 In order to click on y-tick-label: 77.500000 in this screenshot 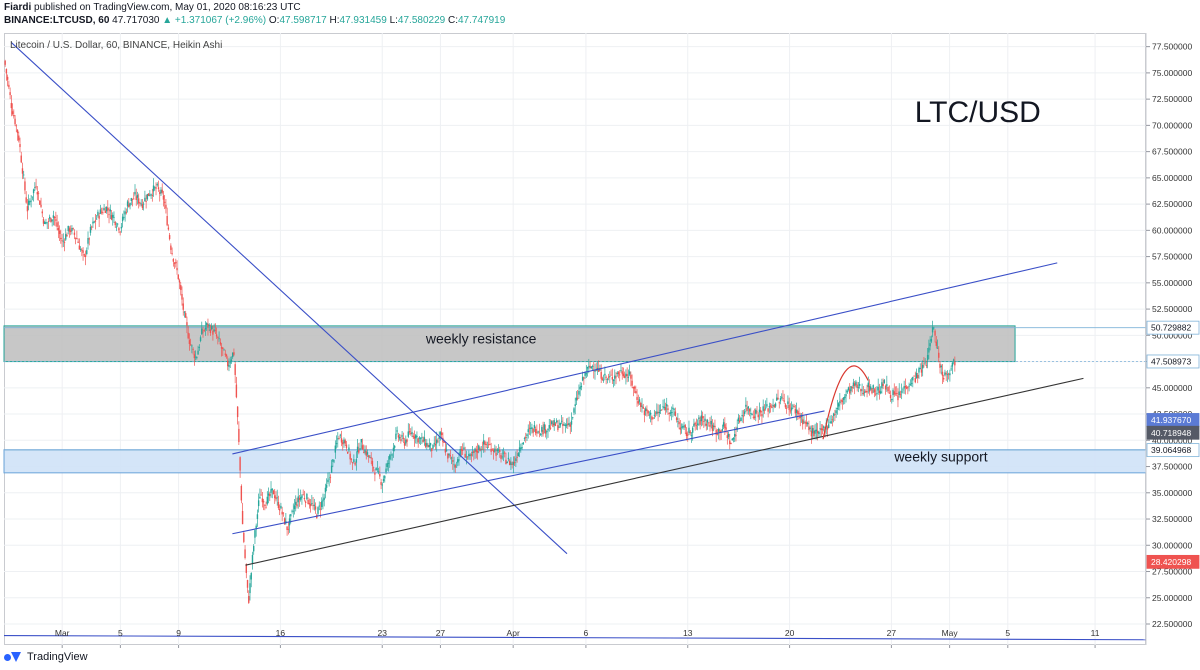, I will do `click(1172, 47)`.